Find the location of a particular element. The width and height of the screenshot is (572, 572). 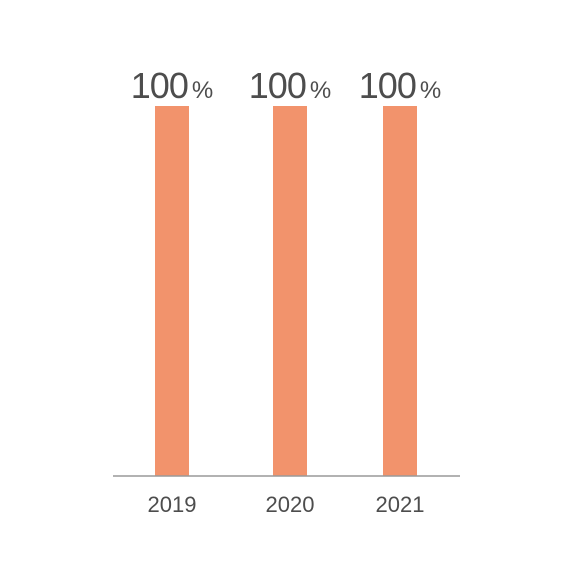

value-label-2020: 100% is located at coordinates (290, 85).